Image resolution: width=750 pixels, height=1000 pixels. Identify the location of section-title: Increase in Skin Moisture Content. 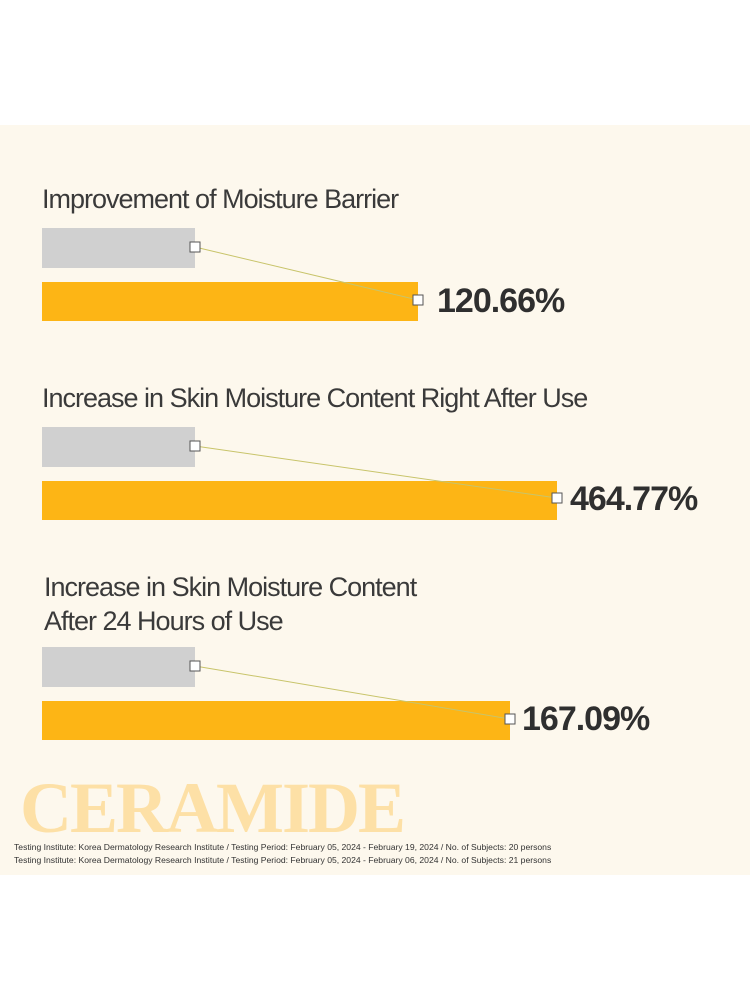
(231, 587).